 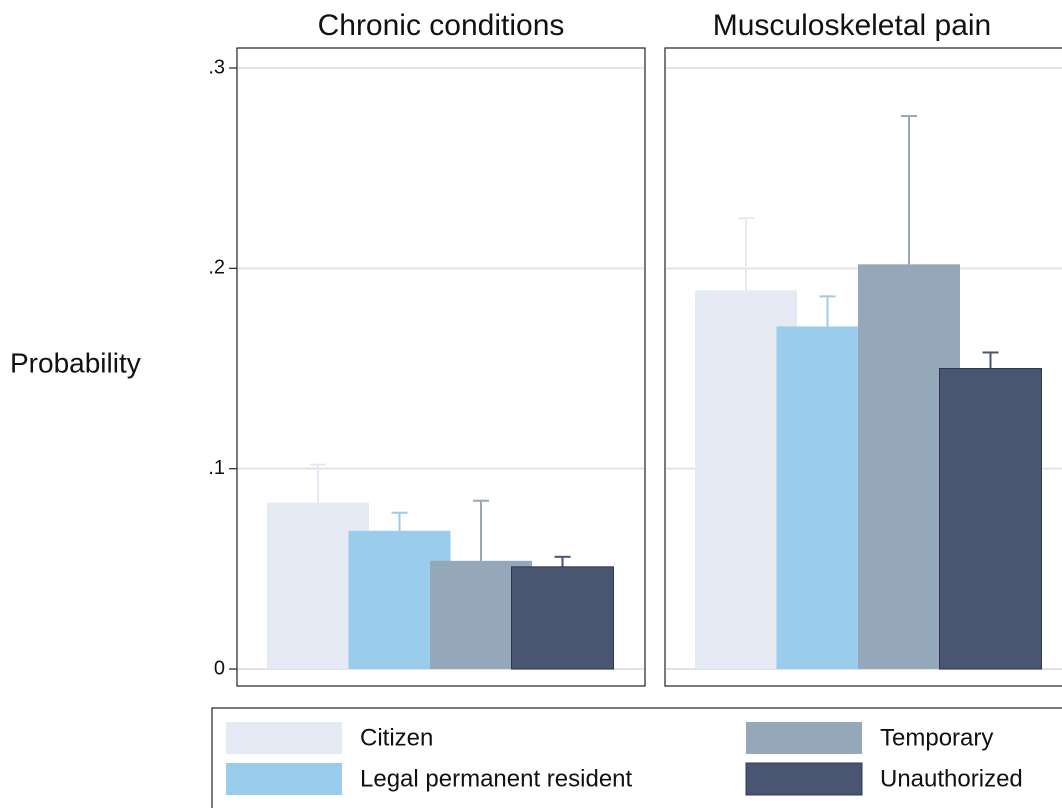 What do you see at coordinates (852, 25) in the screenshot?
I see `panel-title: Musculoskeletal pain` at bounding box center [852, 25].